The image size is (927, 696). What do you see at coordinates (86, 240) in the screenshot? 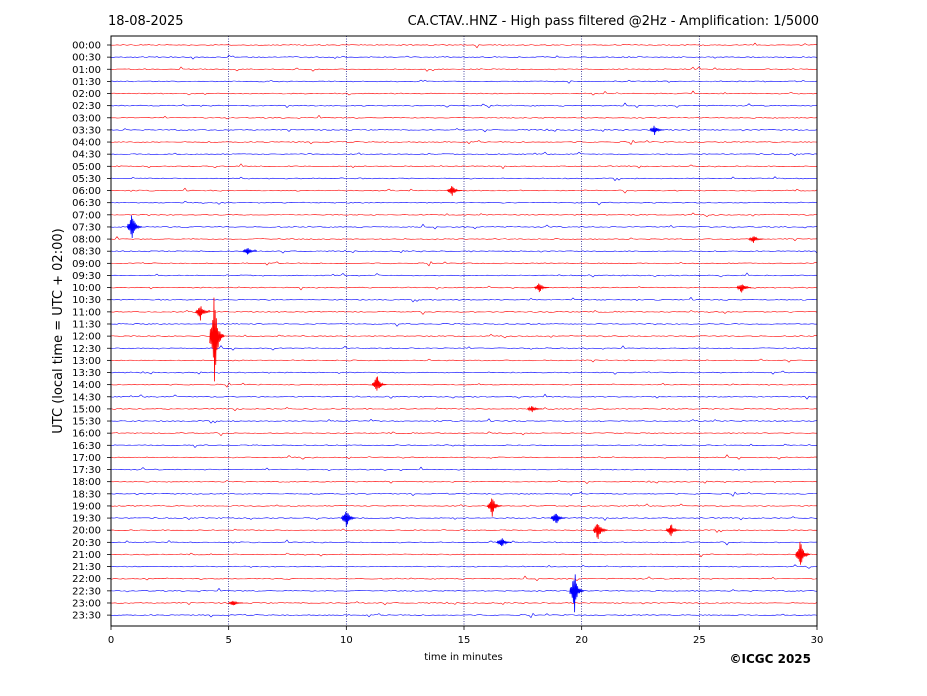
I see `row-time-label: 08:00` at bounding box center [86, 240].